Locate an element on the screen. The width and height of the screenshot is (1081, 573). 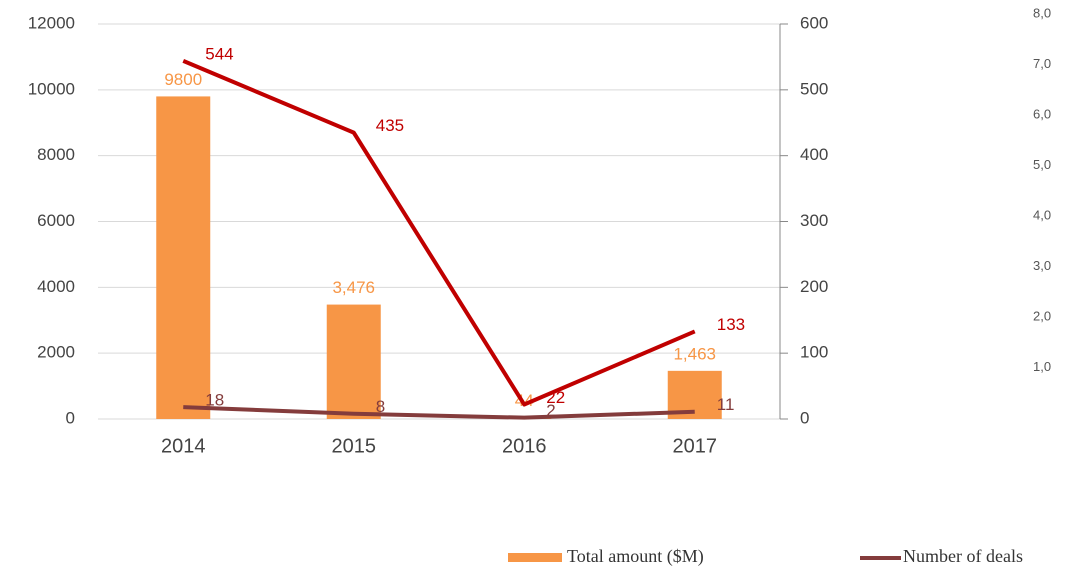
y-tick-label: 12000 is located at coordinates (51, 22).